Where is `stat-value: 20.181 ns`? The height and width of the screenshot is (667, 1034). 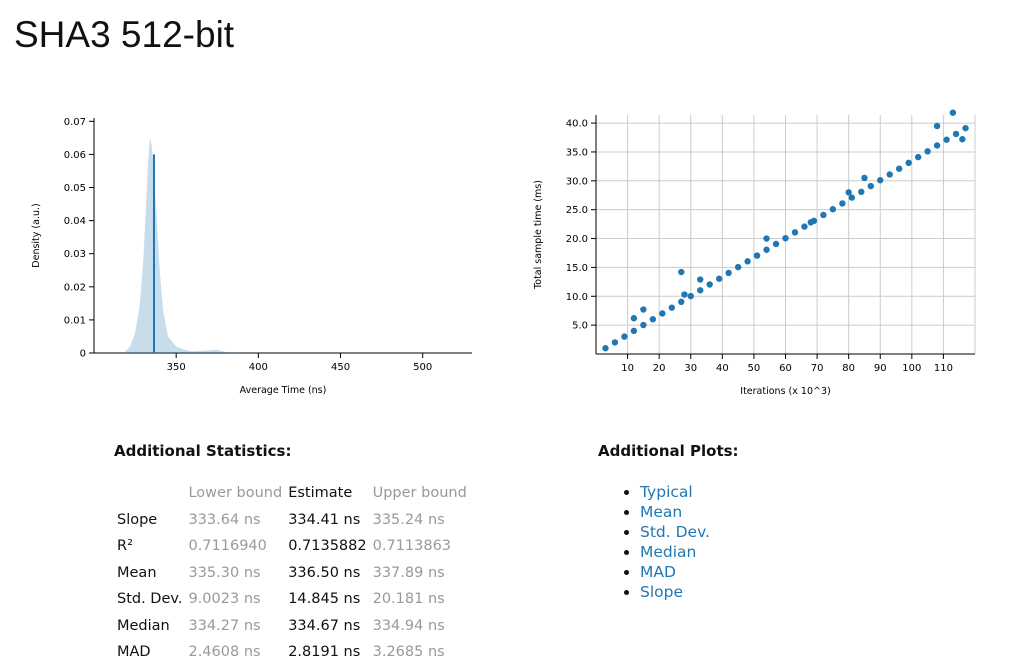 stat-value: 20.181 ns is located at coordinates (408, 599).